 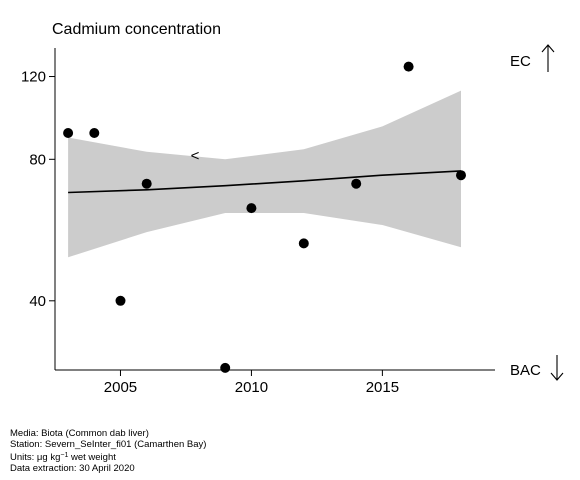 I want to click on arrow-down-icon, so click(x=557, y=368).